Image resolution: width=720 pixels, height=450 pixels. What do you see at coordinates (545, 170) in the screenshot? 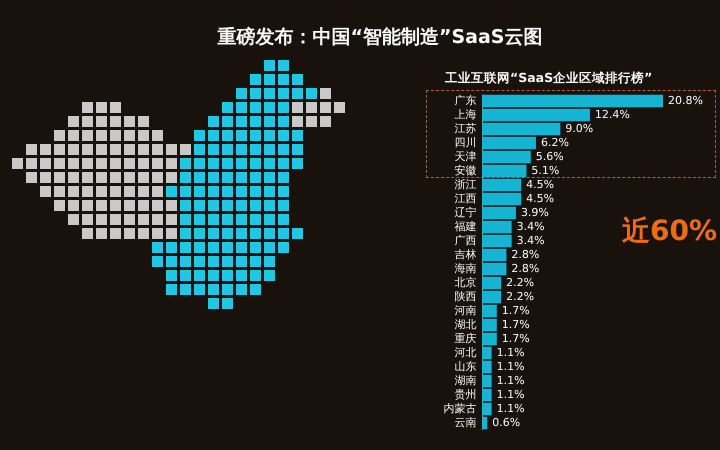
I see `data-label: 5.1%` at bounding box center [545, 170].